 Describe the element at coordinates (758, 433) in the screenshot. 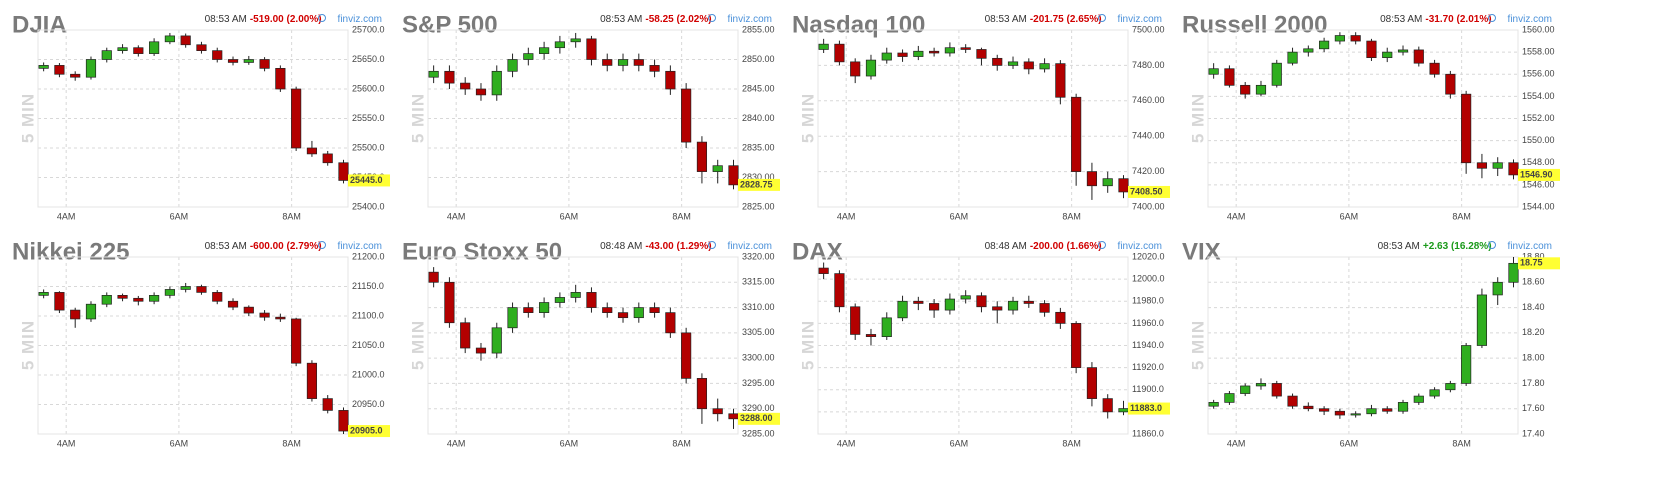

I see `y-tick-label: 3285.00` at that location.